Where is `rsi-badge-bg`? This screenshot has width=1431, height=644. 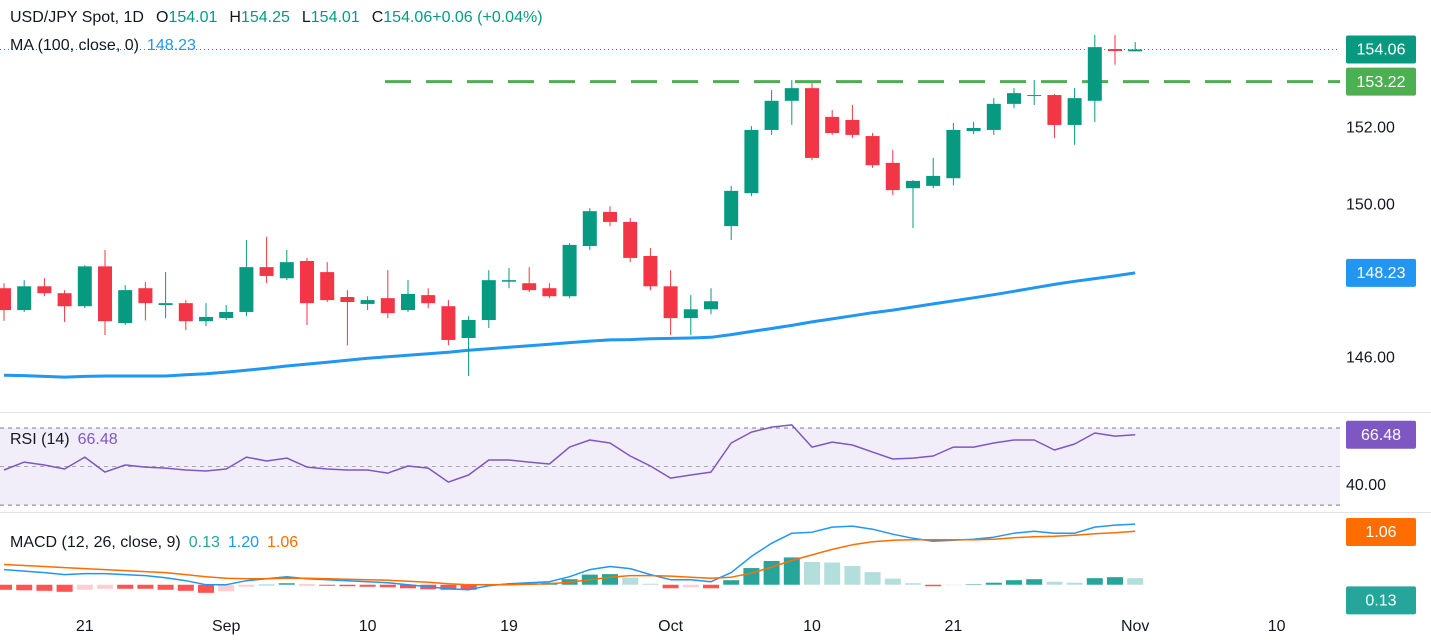 rsi-badge-bg is located at coordinates (1381, 434).